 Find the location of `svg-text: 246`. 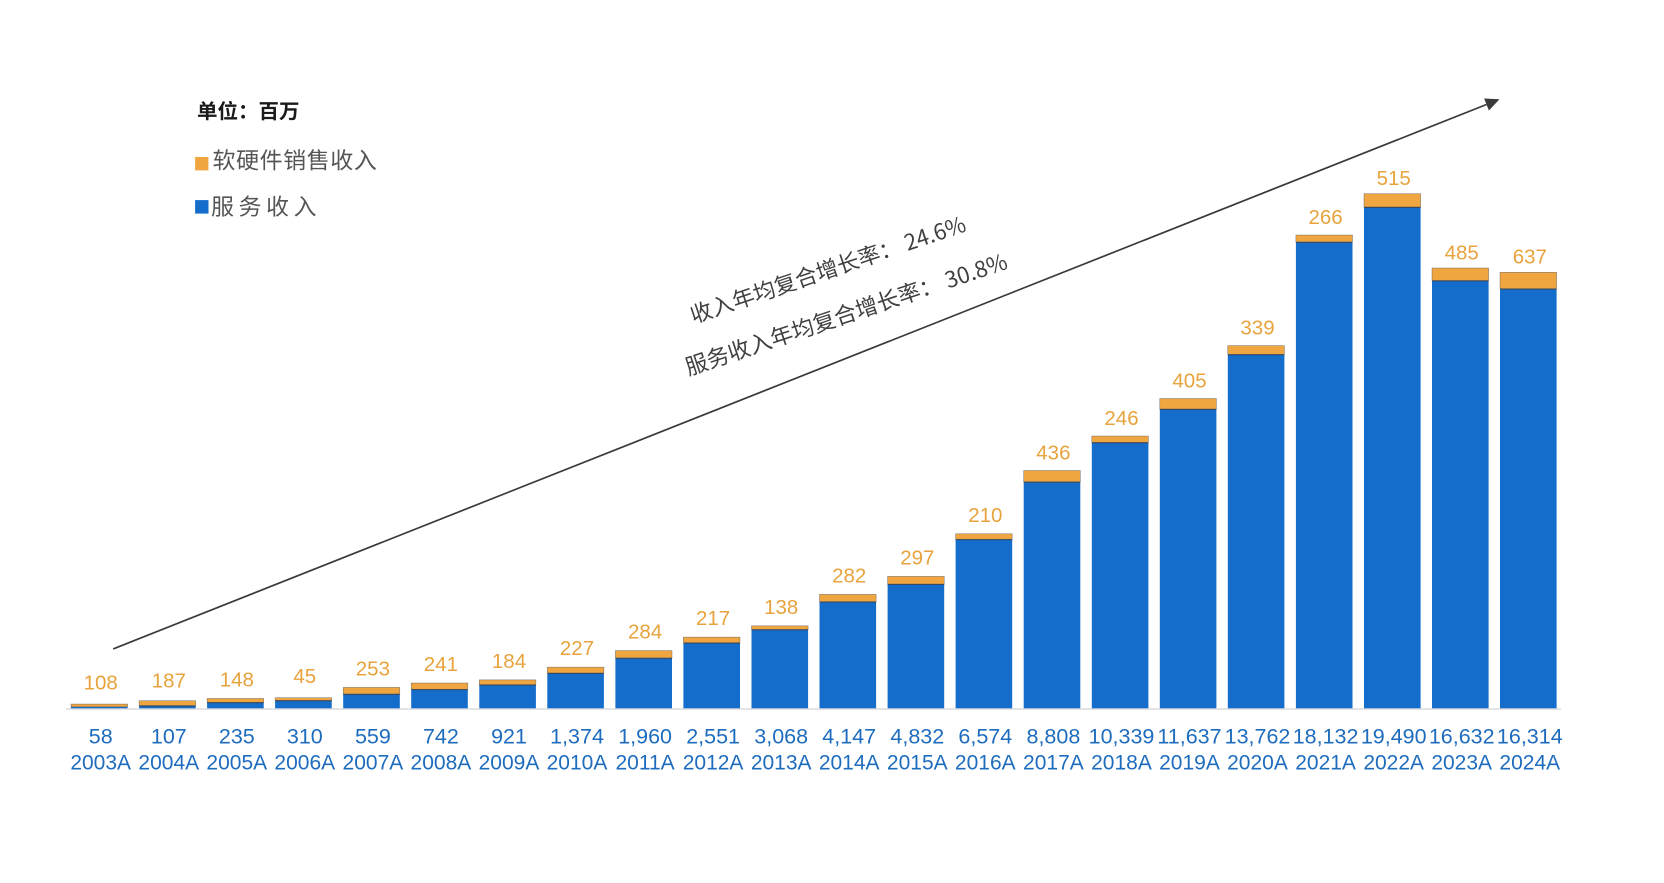

svg-text: 246 is located at coordinates (1121, 418).